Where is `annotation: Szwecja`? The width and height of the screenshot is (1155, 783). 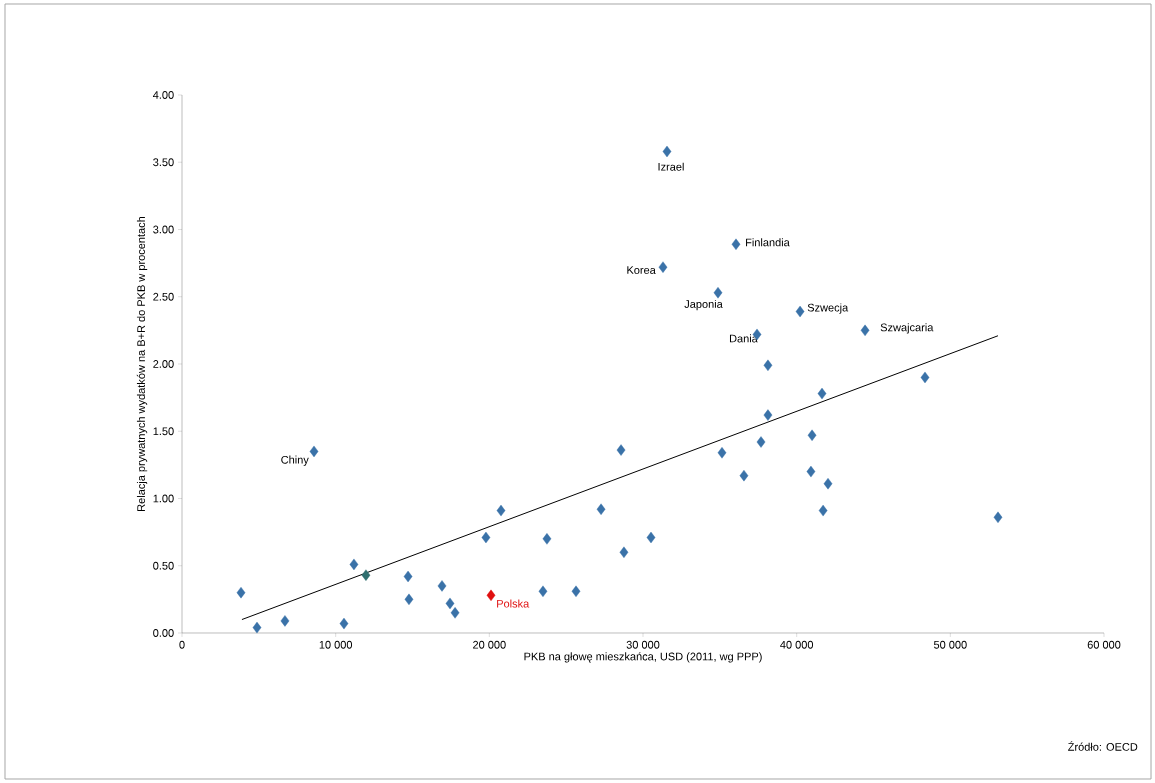 annotation: Szwecja is located at coordinates (828, 308).